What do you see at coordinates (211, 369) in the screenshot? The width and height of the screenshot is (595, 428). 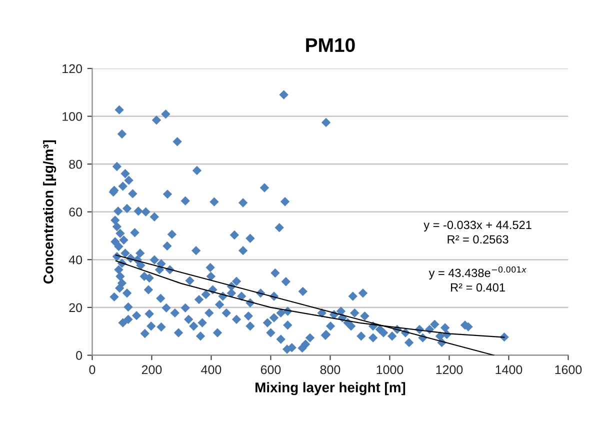 I see `x-tick-label: 400` at bounding box center [211, 369].